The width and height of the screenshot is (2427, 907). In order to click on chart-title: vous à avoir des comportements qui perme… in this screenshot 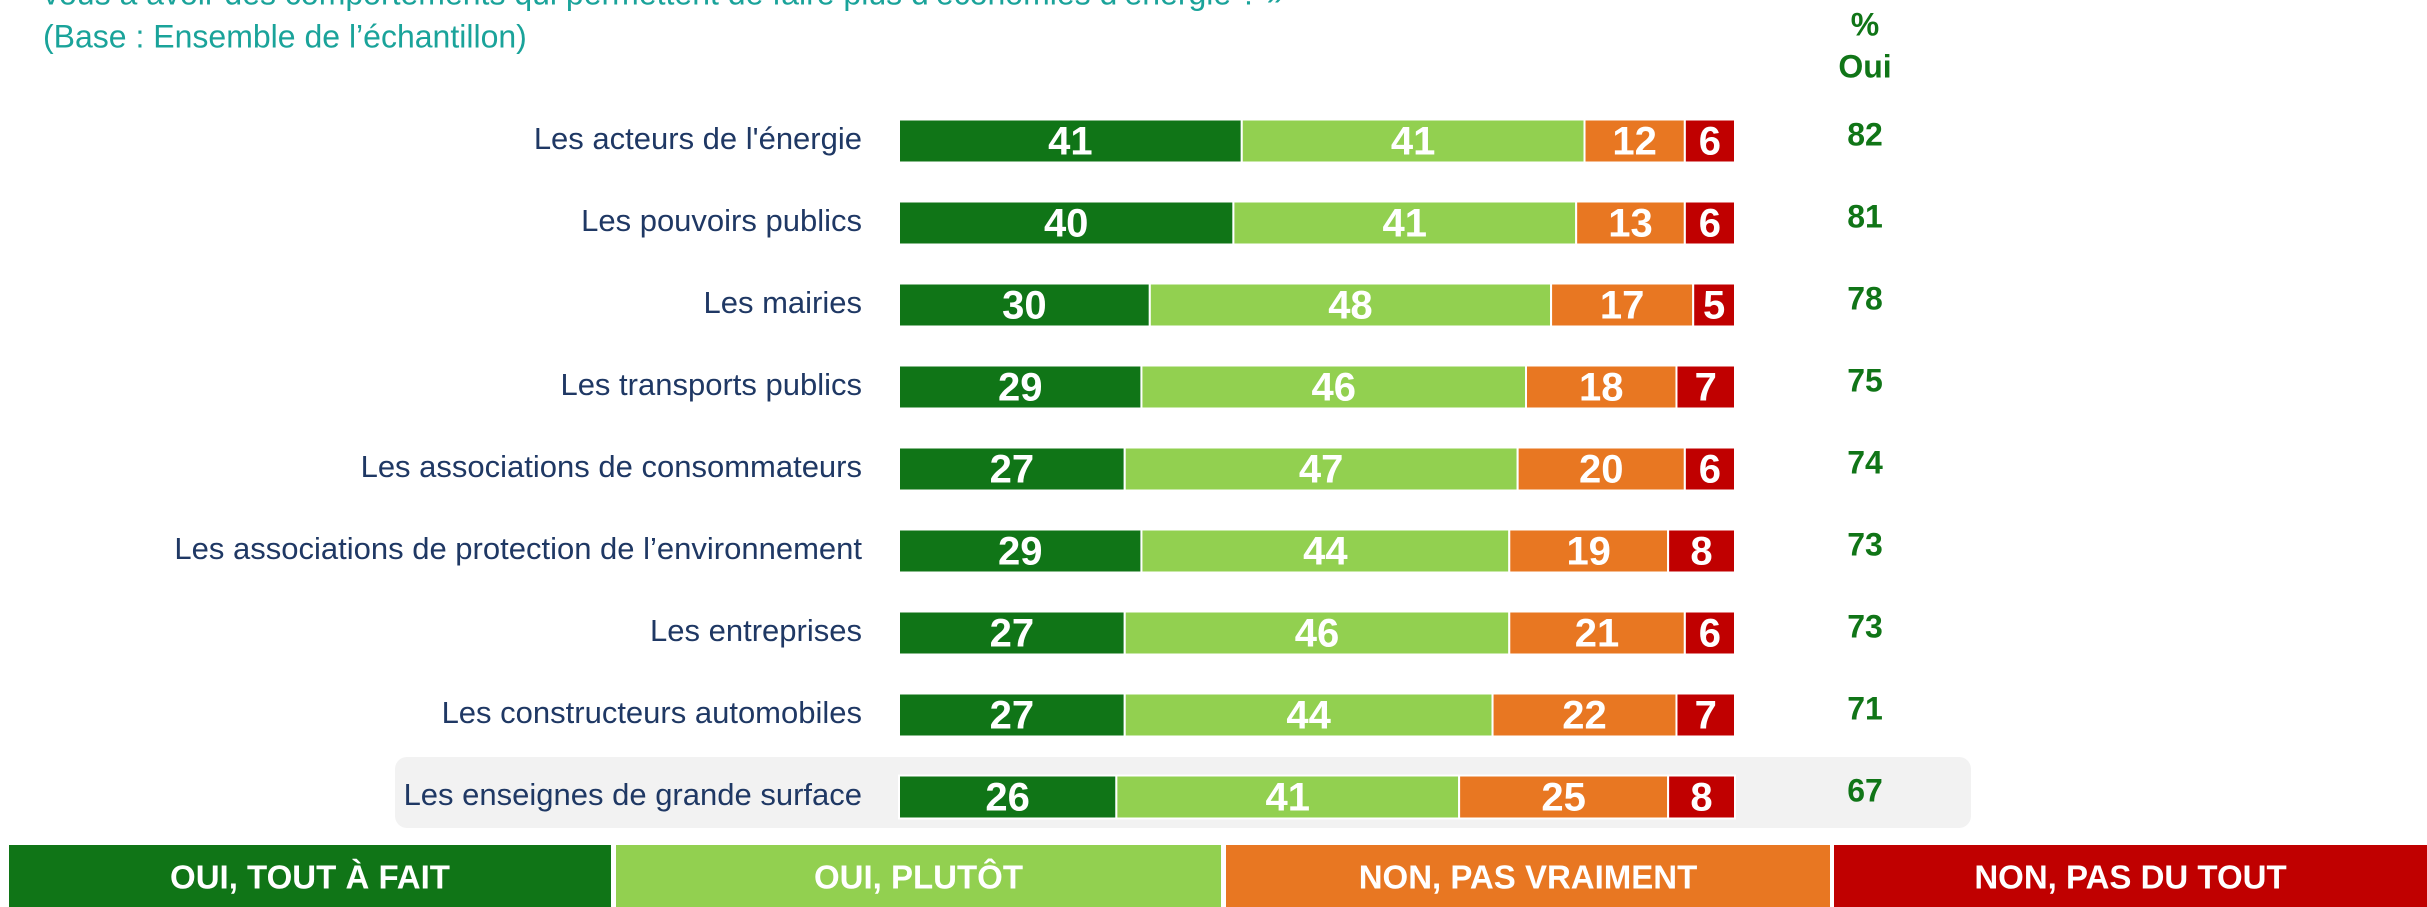, I will do `click(664, 5)`.